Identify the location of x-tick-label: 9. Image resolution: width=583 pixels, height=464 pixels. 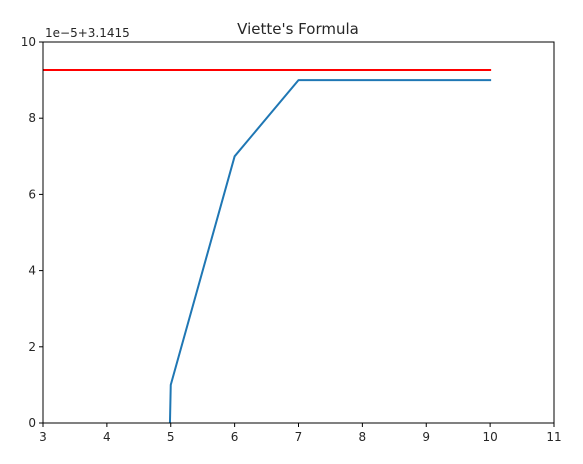
(426, 437).